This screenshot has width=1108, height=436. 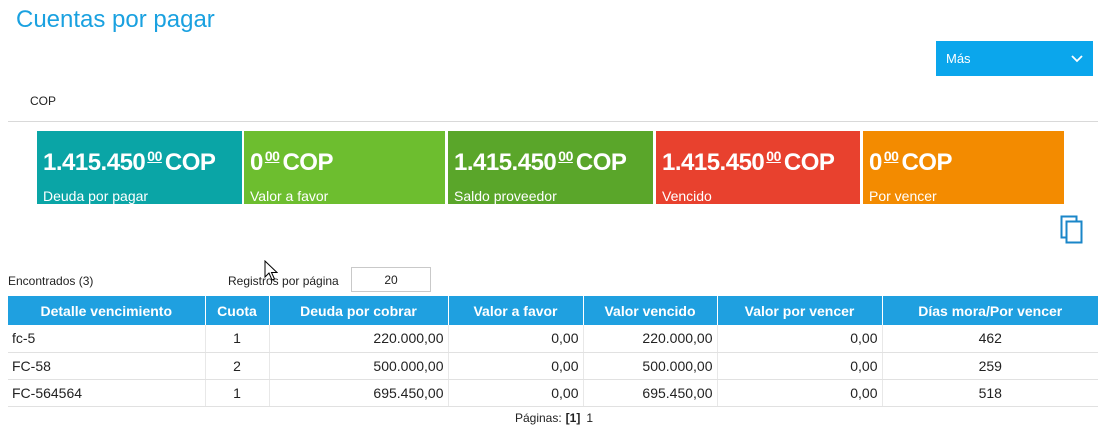 I want to click on card-label: Por vencer, so click(x=903, y=196).